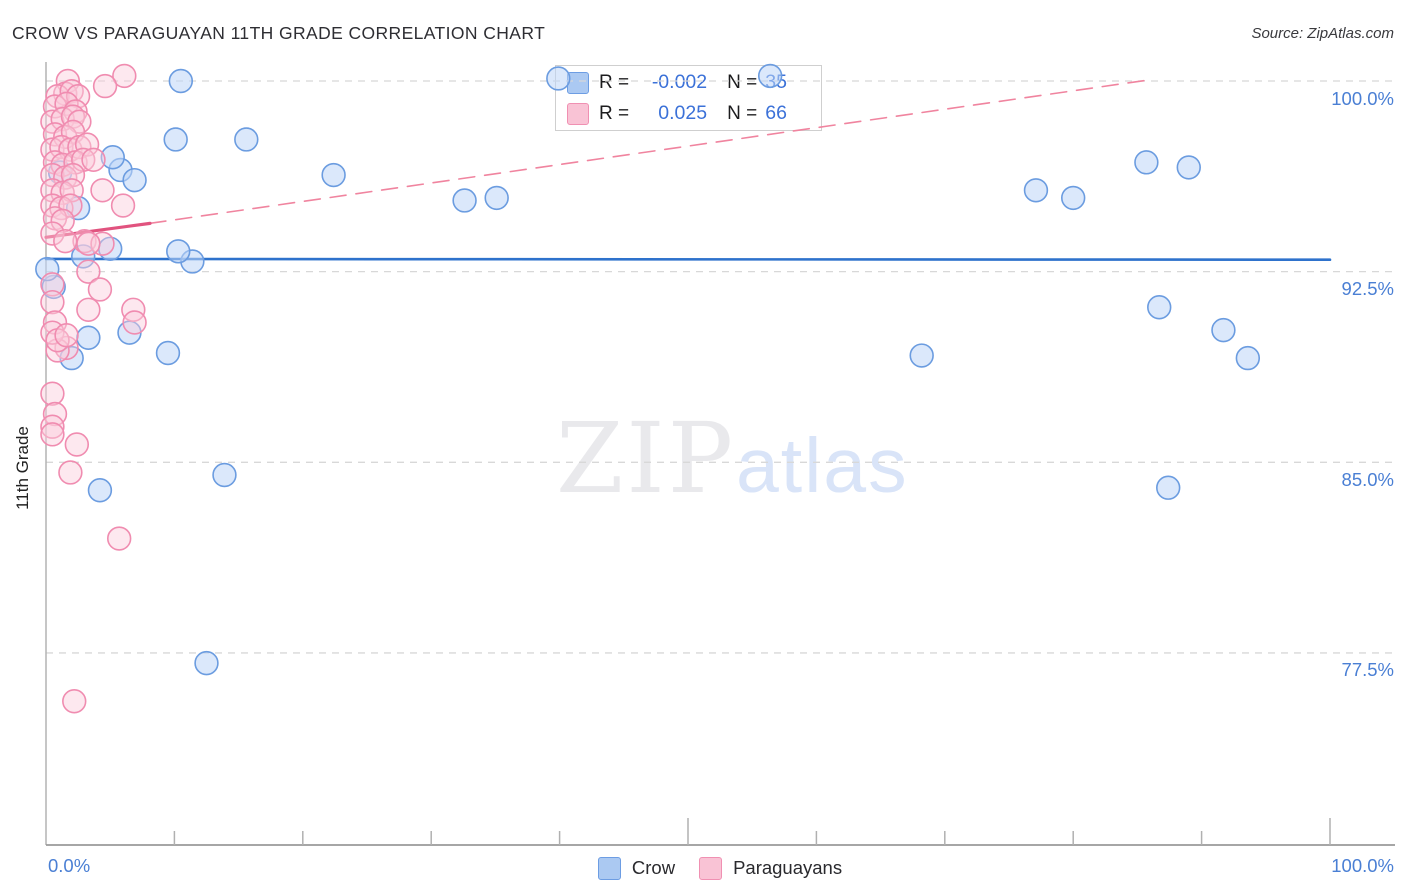 The height and width of the screenshot is (892, 1406). What do you see at coordinates (776, 113) in the screenshot?
I see `paraguayans-n-value: 66` at bounding box center [776, 113].